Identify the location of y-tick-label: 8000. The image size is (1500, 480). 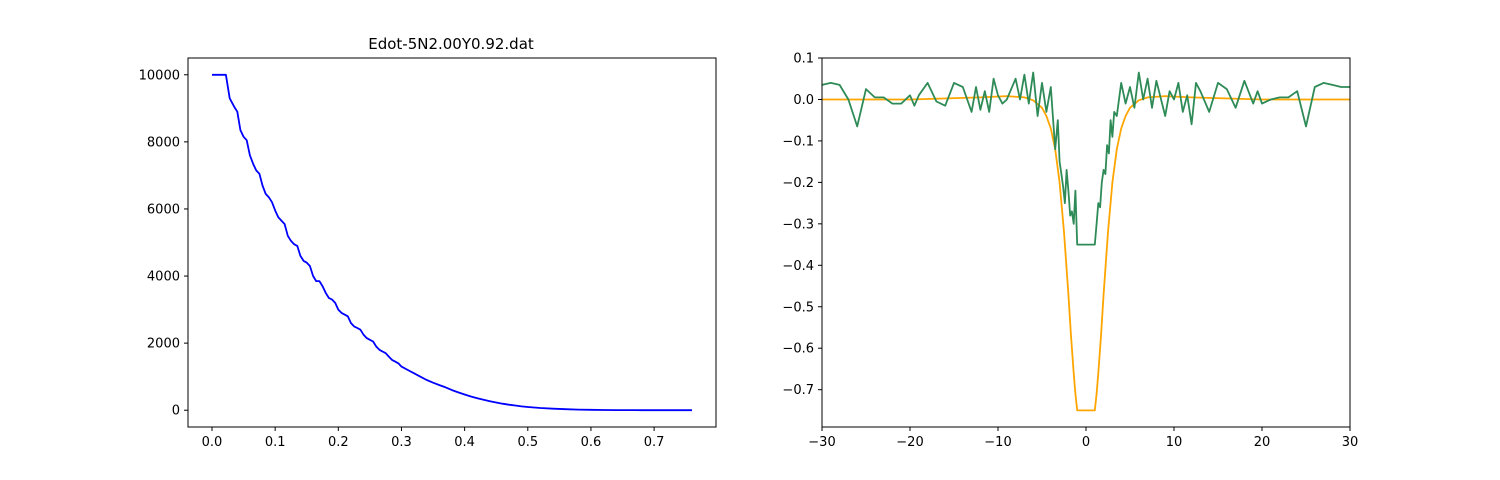
(163, 142).